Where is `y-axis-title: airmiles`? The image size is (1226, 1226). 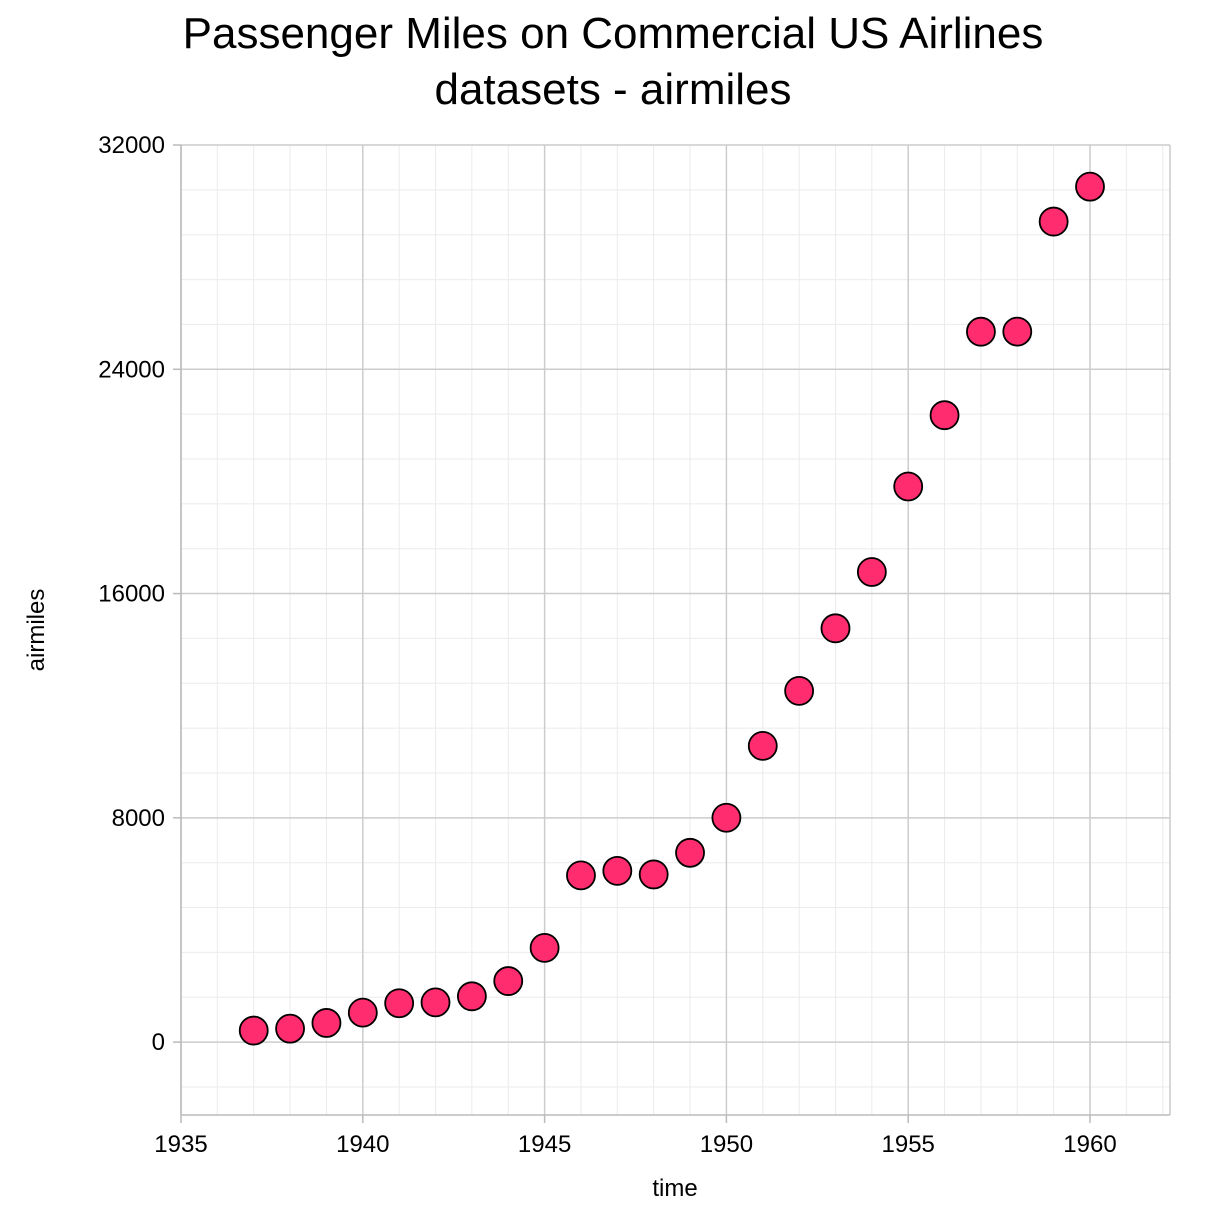
y-axis-title: airmiles is located at coordinates (36, 630).